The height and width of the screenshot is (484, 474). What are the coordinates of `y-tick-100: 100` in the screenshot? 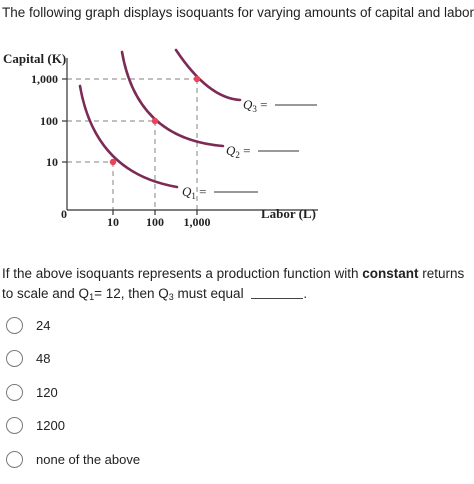 It's located at (49, 121).